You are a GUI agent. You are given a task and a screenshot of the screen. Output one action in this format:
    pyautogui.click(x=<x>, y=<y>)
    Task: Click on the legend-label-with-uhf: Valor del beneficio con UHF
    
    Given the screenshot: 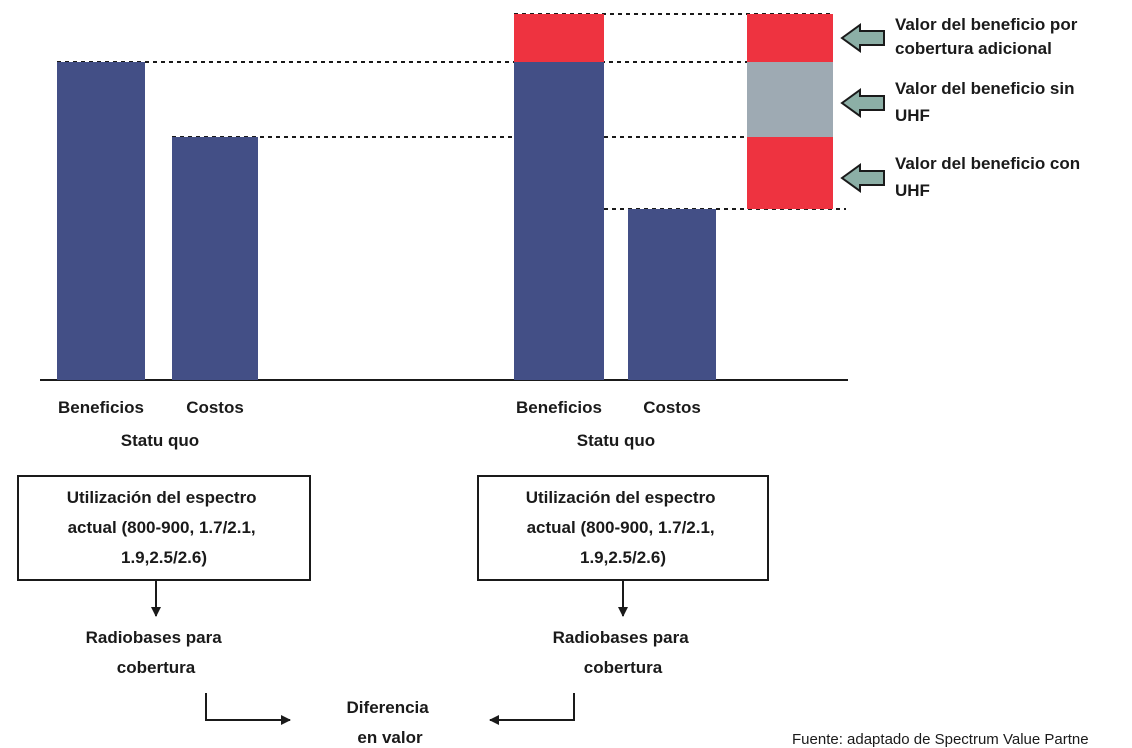 What is the action you would take?
    pyautogui.click(x=990, y=177)
    